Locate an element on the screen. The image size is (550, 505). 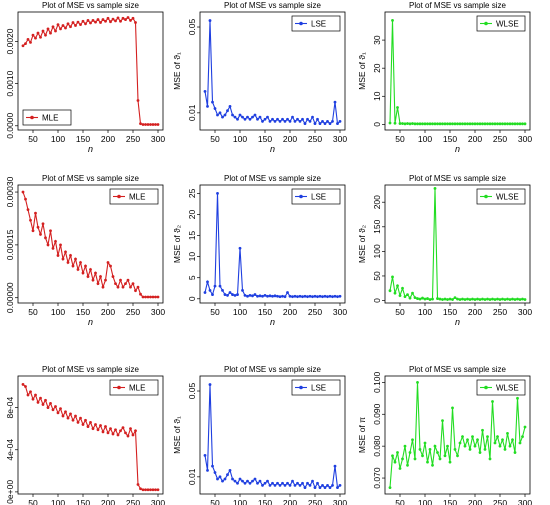
x-tick-label: 250 is located at coordinates (500, 139).